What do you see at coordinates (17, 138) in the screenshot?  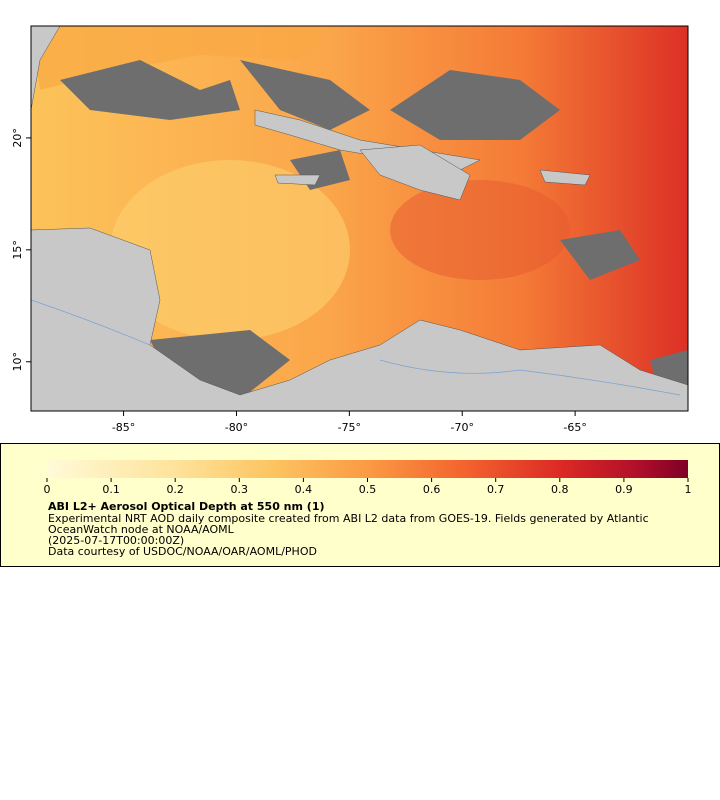 I see `y-tick-label: 20°` at bounding box center [17, 138].